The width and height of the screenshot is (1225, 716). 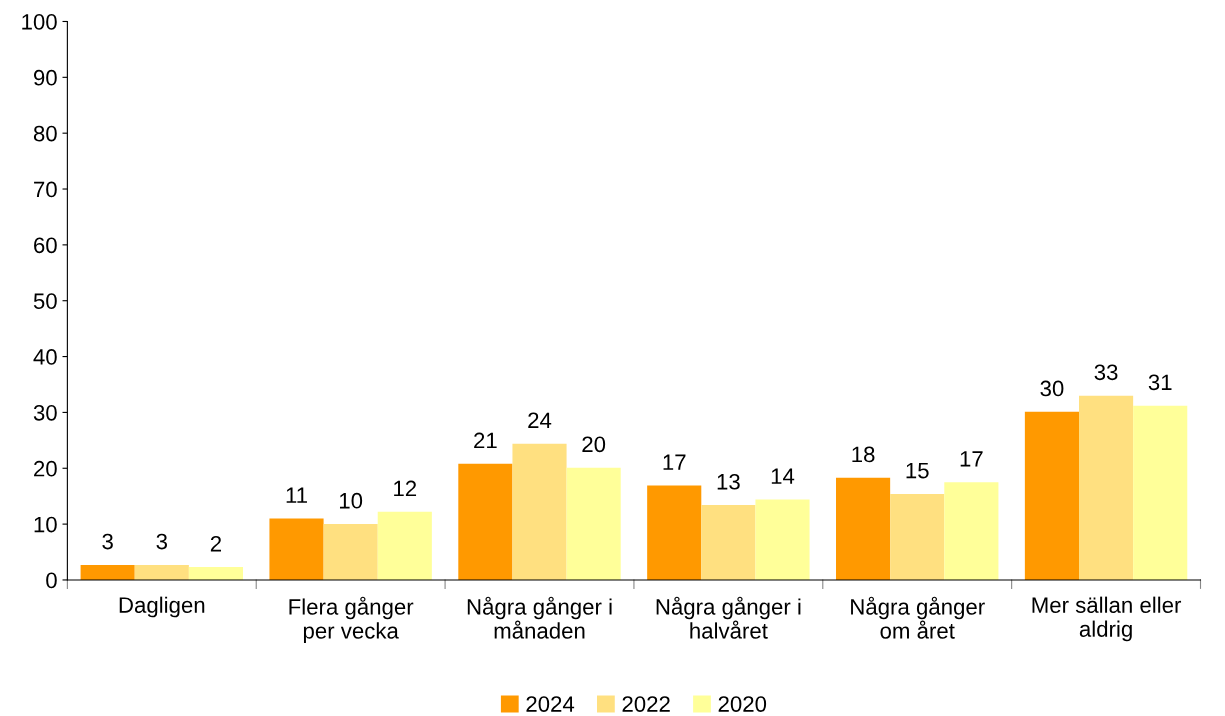 I want to click on x-tick-label: Dagligen, so click(x=162, y=607).